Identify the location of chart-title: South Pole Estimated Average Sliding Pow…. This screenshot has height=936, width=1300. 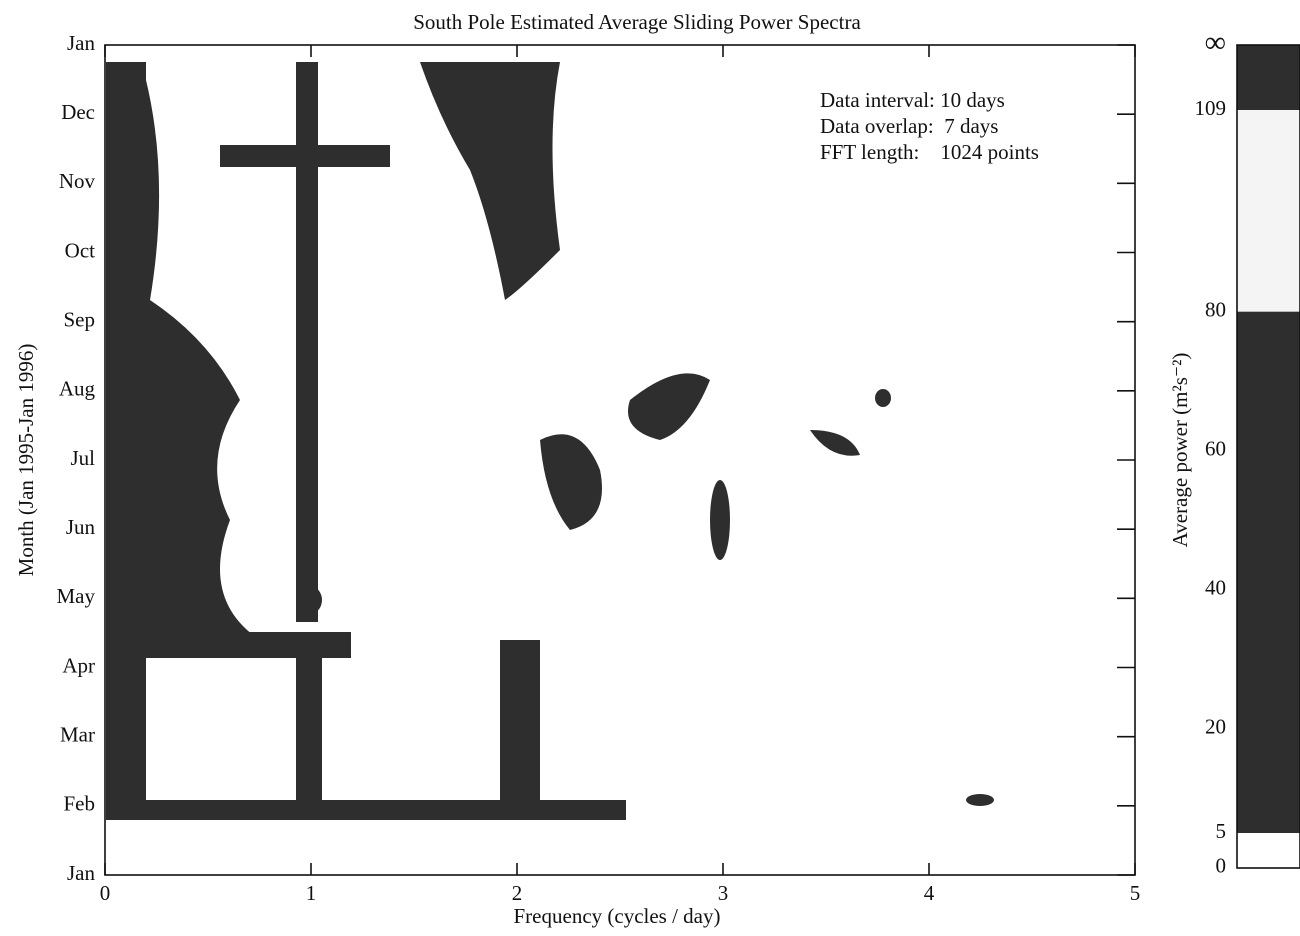
(637, 22).